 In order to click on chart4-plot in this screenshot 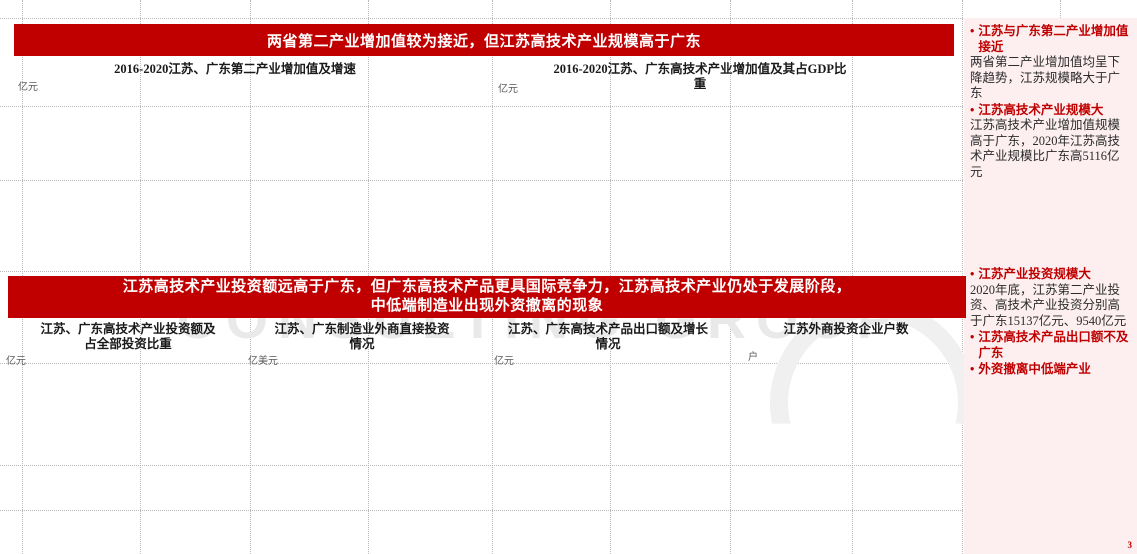, I will do `click(360, 422)`.